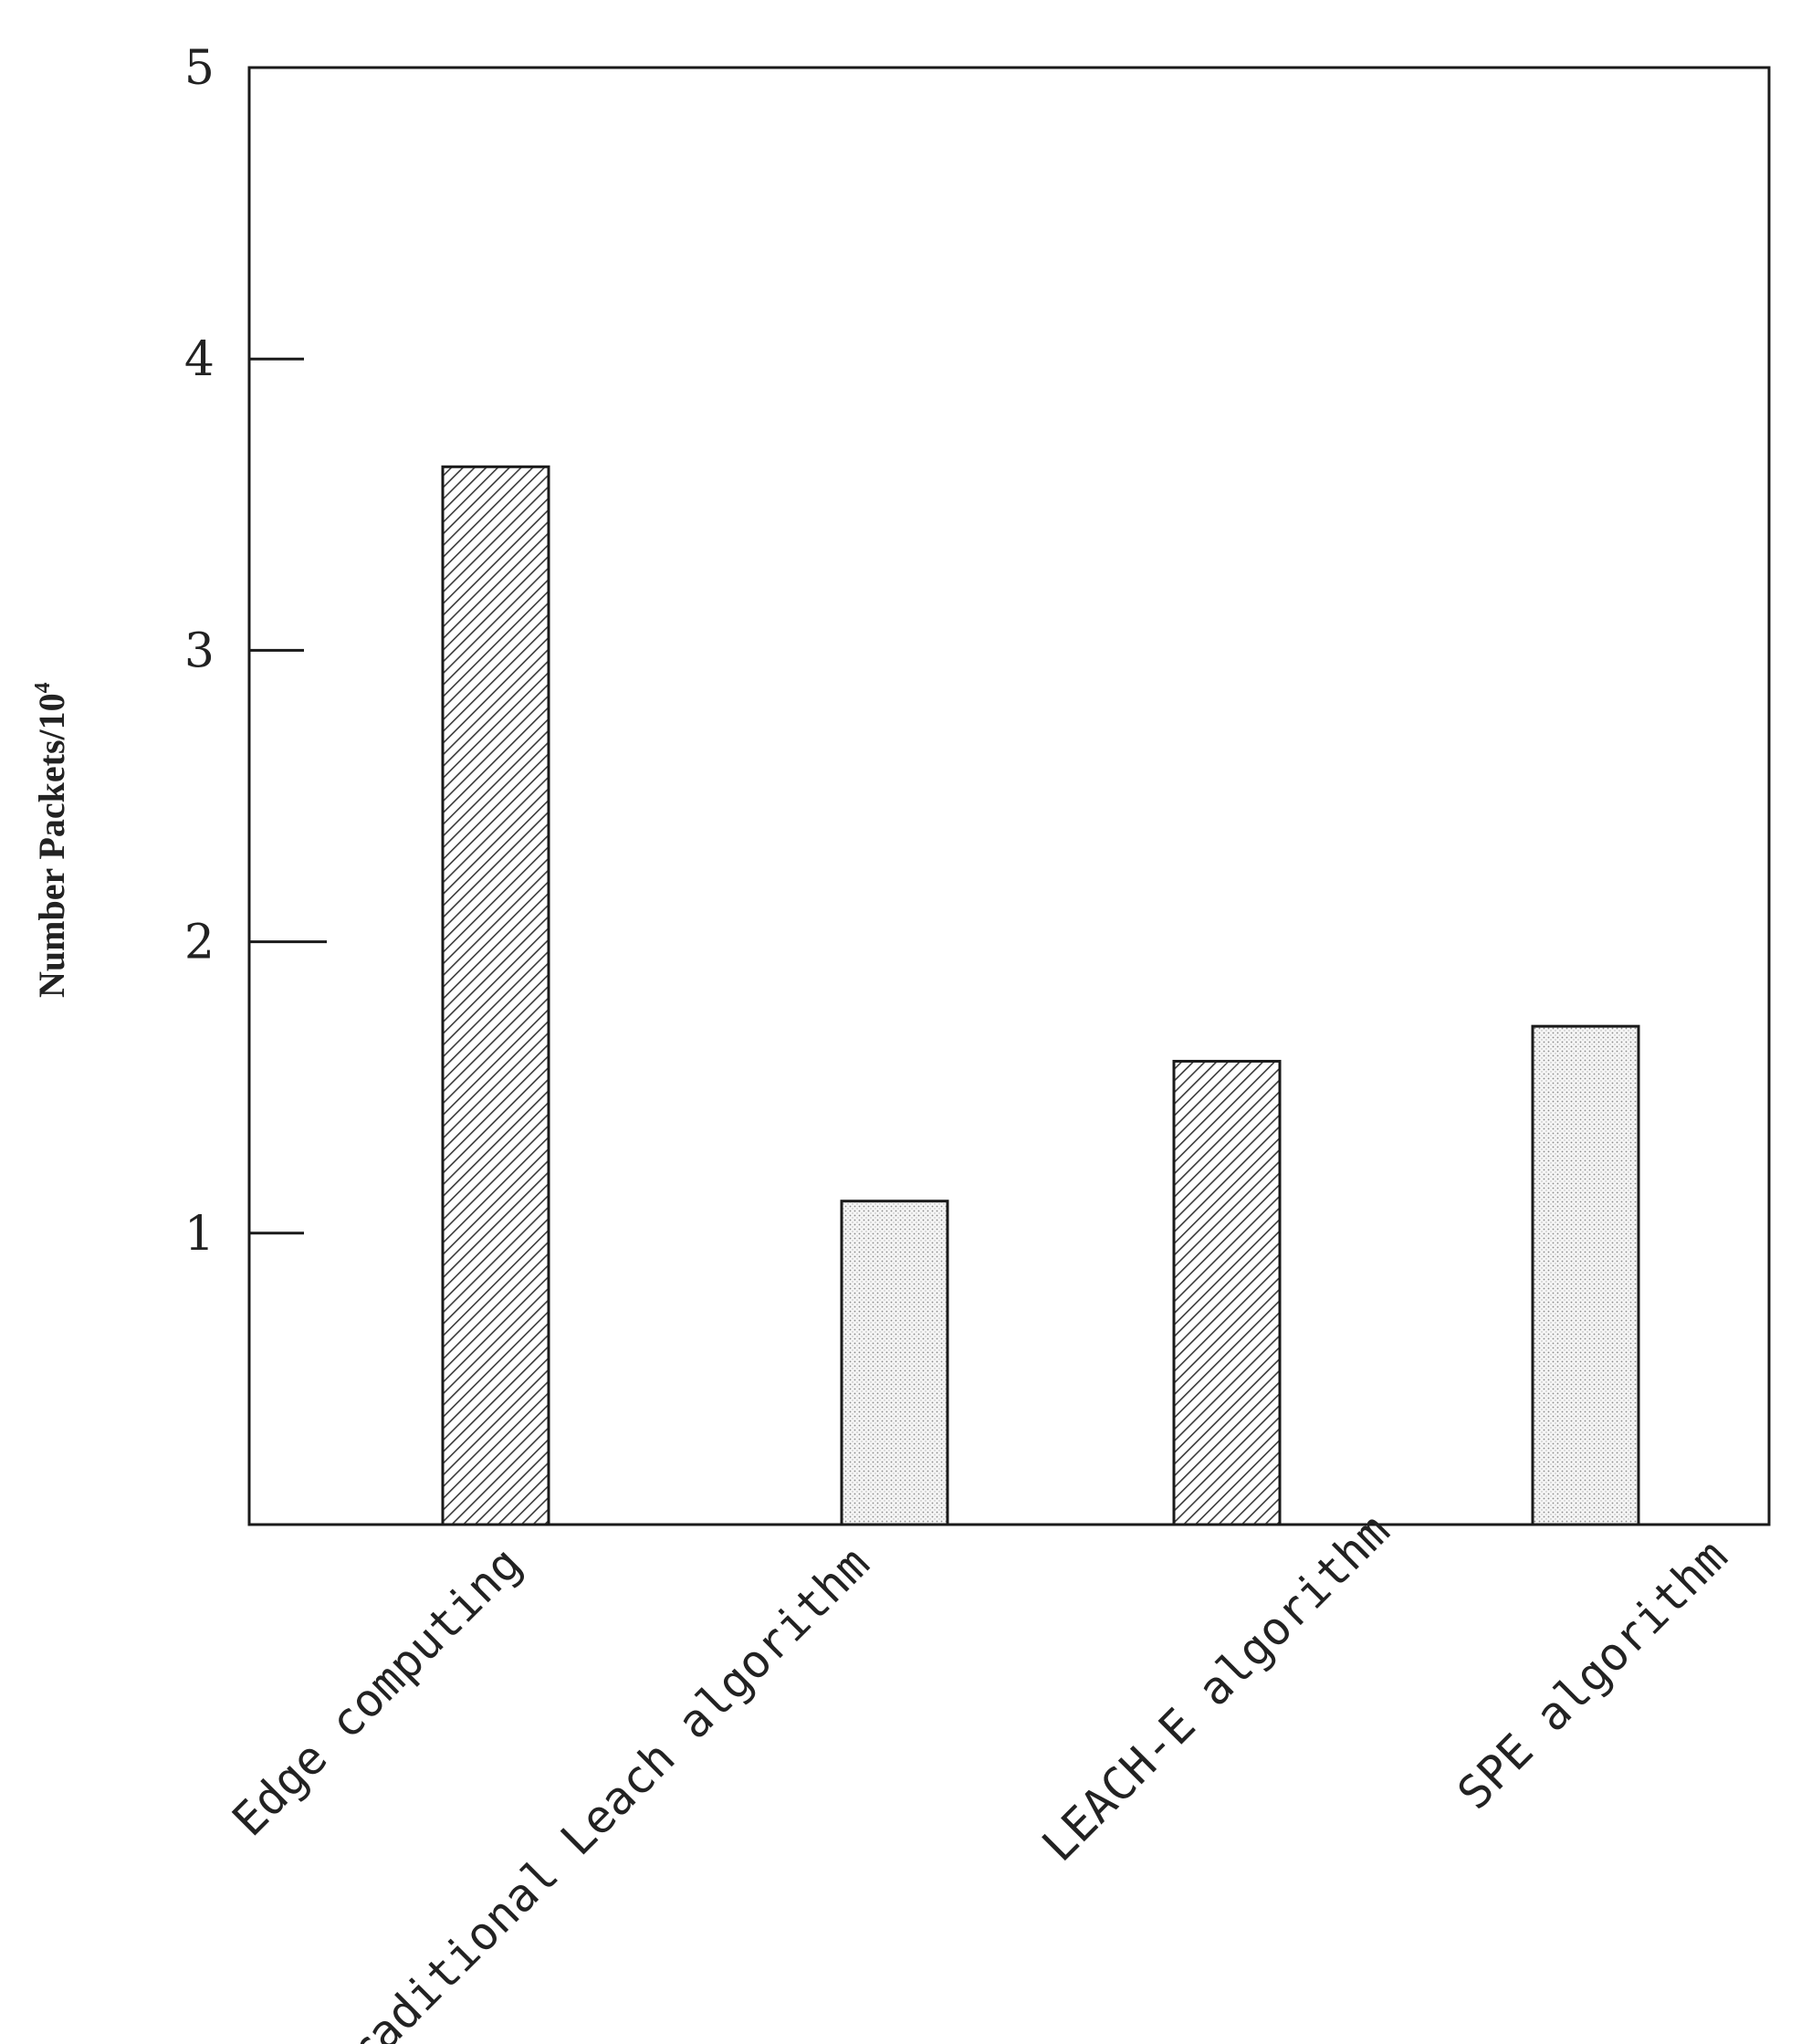  I want to click on y-axis-tick-labels: 1 2 3 4 5, so click(199, 651).